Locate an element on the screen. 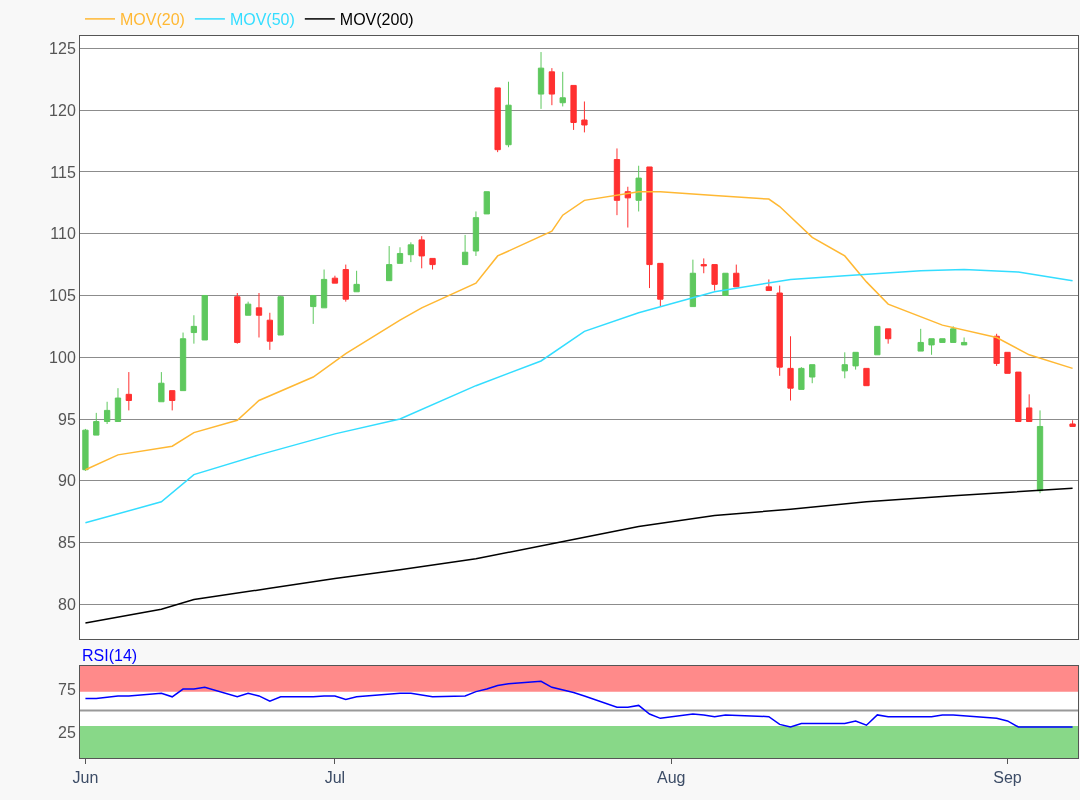 This screenshot has height=800, width=1080. x-tick-label: Aug is located at coordinates (671, 778).